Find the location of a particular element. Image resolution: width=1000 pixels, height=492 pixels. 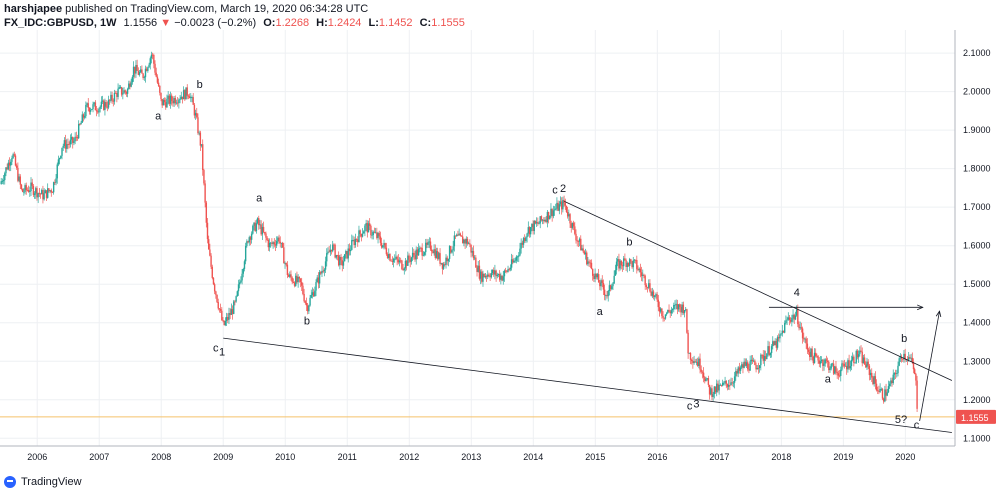

close-label: C: is located at coordinates (425, 23).